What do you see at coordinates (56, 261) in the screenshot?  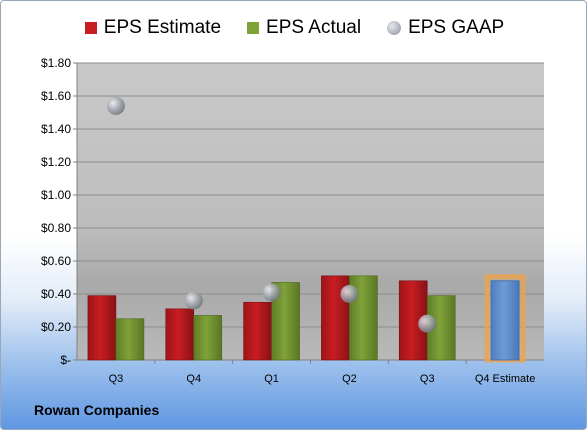 I see `y-tick-label: $0.60` at bounding box center [56, 261].